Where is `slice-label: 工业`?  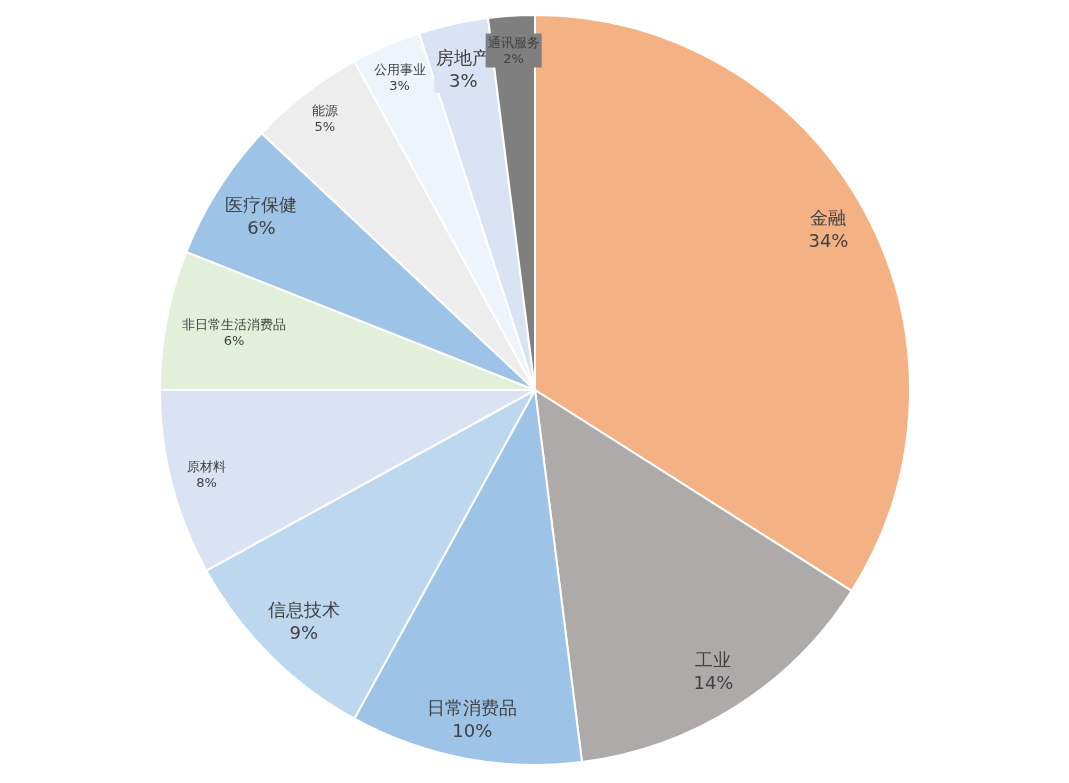
slice-label: 工业 is located at coordinates (713, 660).